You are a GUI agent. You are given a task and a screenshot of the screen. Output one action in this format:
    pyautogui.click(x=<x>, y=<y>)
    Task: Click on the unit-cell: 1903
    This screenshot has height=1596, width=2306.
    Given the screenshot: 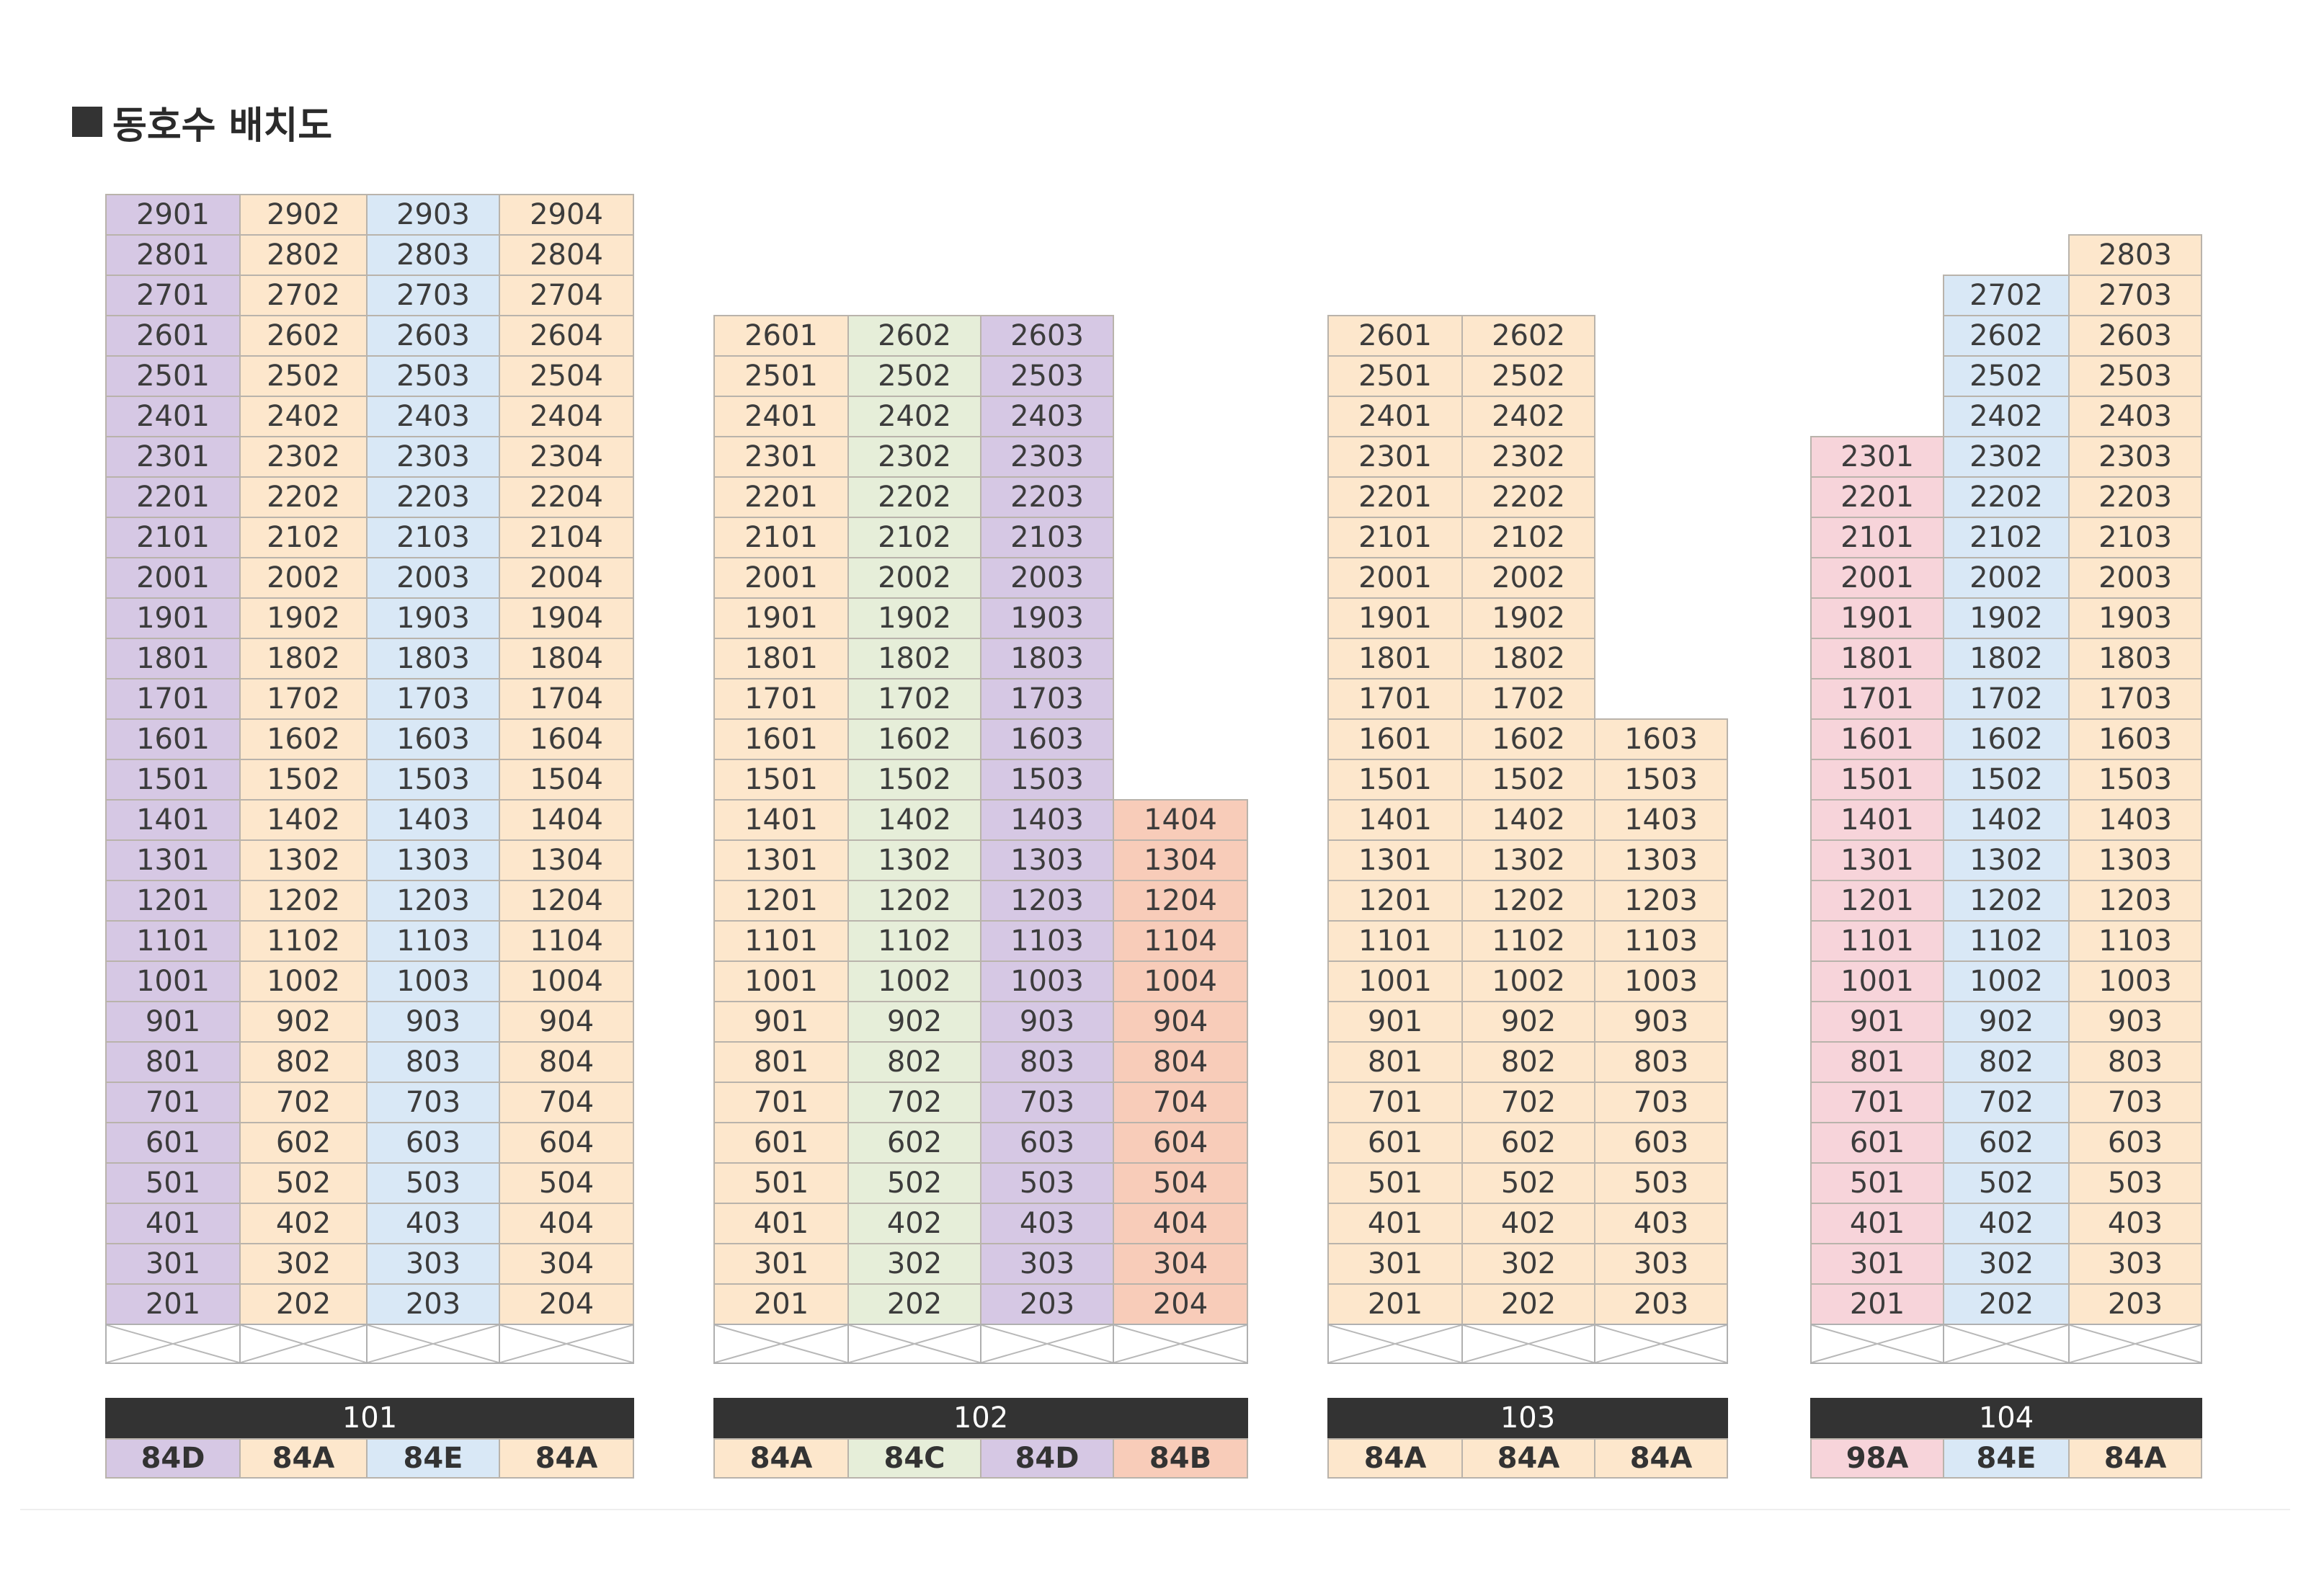 What is the action you would take?
    pyautogui.click(x=1047, y=618)
    